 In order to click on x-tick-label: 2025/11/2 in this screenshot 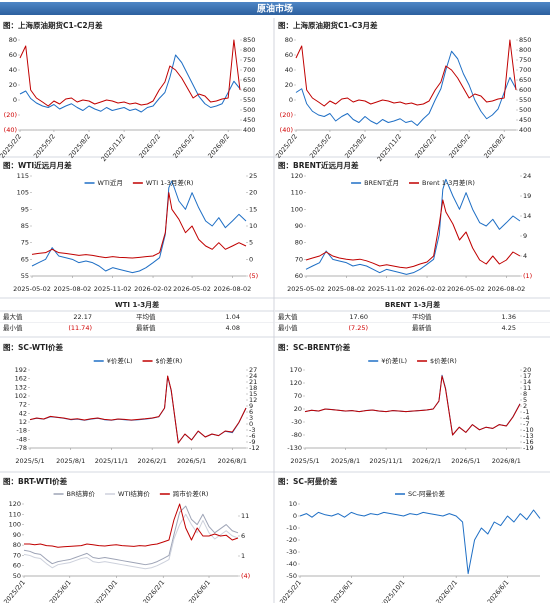, I will do `click(390, 147)`.